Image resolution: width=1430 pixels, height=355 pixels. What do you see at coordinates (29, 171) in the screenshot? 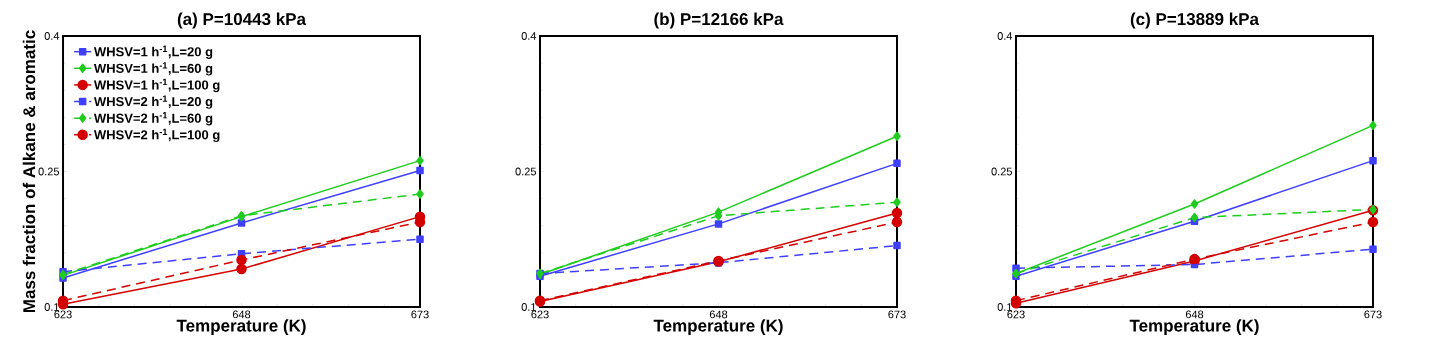
I see `y-axis-title: Mass fraction of Alkane & aromatic` at bounding box center [29, 171].